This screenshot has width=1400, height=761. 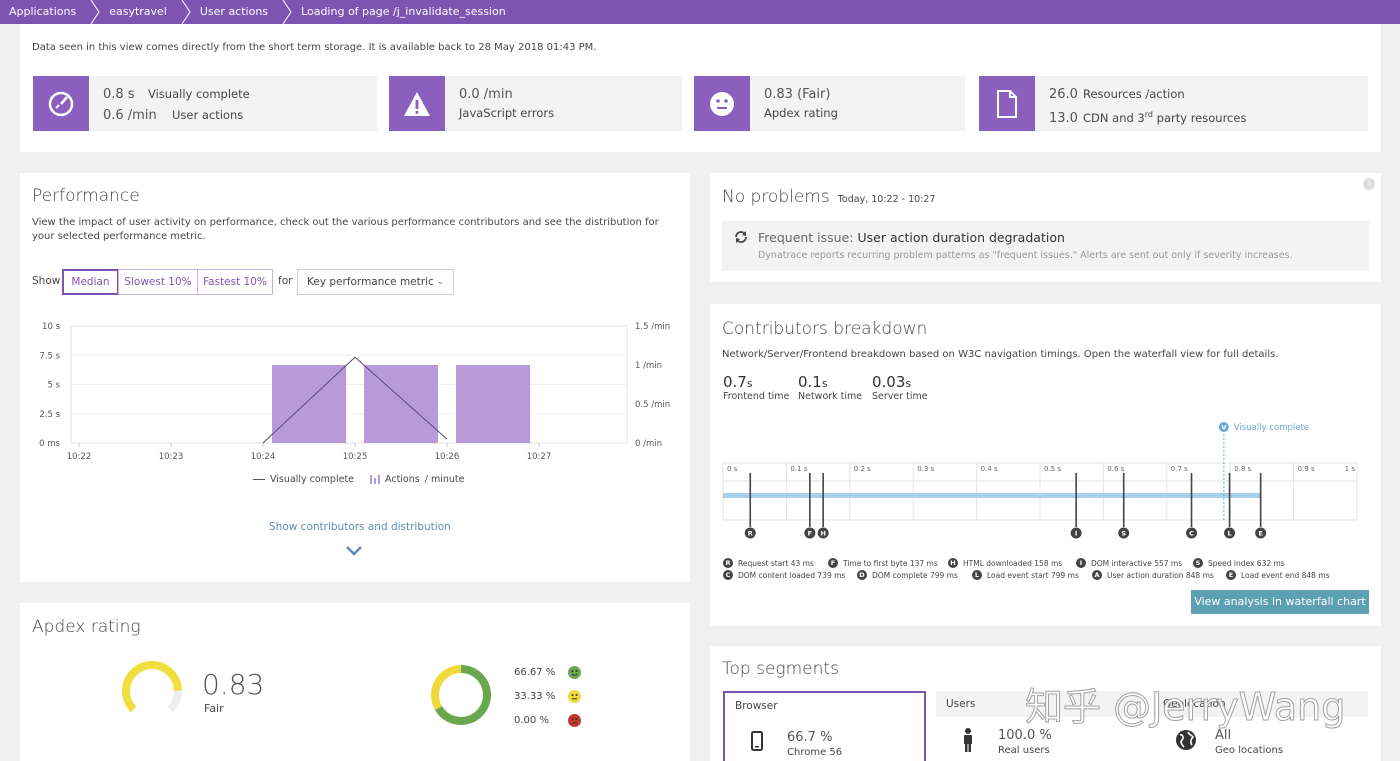 What do you see at coordinates (801, 113) in the screenshot?
I see `kpi-label: Apdex rating` at bounding box center [801, 113].